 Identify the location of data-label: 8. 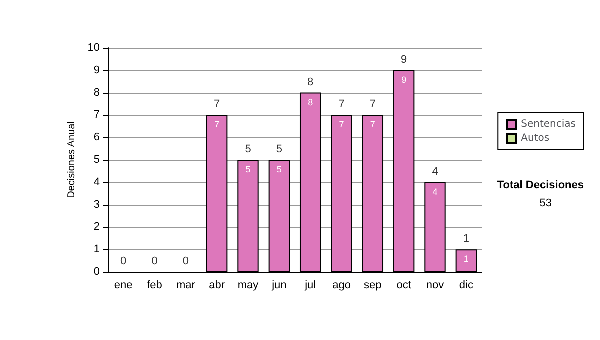
(311, 102).